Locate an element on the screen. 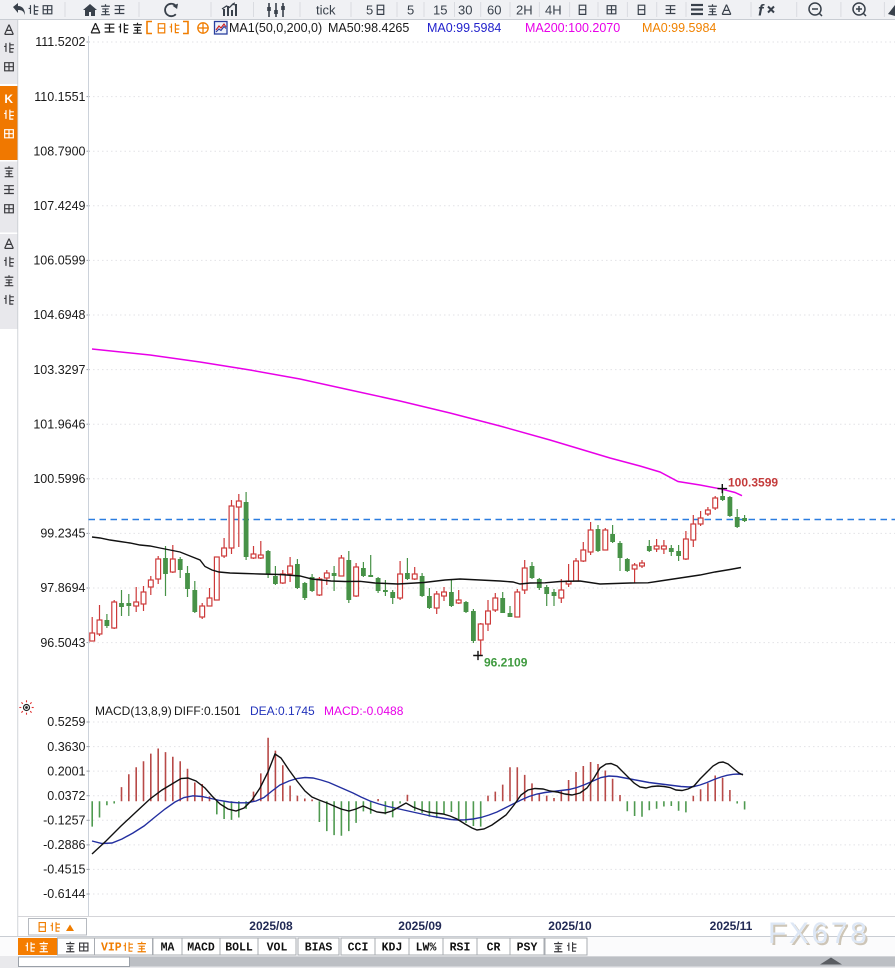 The image size is (895, 968). svg-text: 100.3599 is located at coordinates (753, 483).